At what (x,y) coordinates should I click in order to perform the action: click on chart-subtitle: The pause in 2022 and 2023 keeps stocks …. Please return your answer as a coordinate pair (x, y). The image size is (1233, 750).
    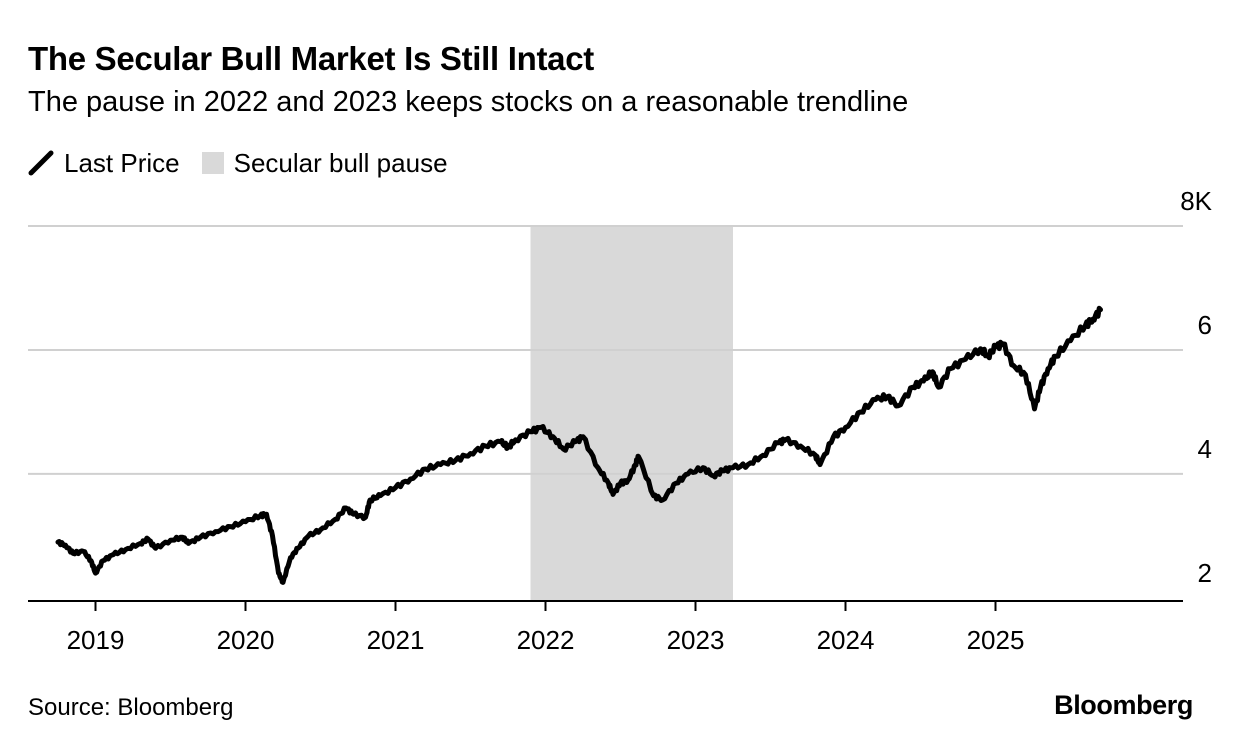
    Looking at the image, I should click on (468, 102).